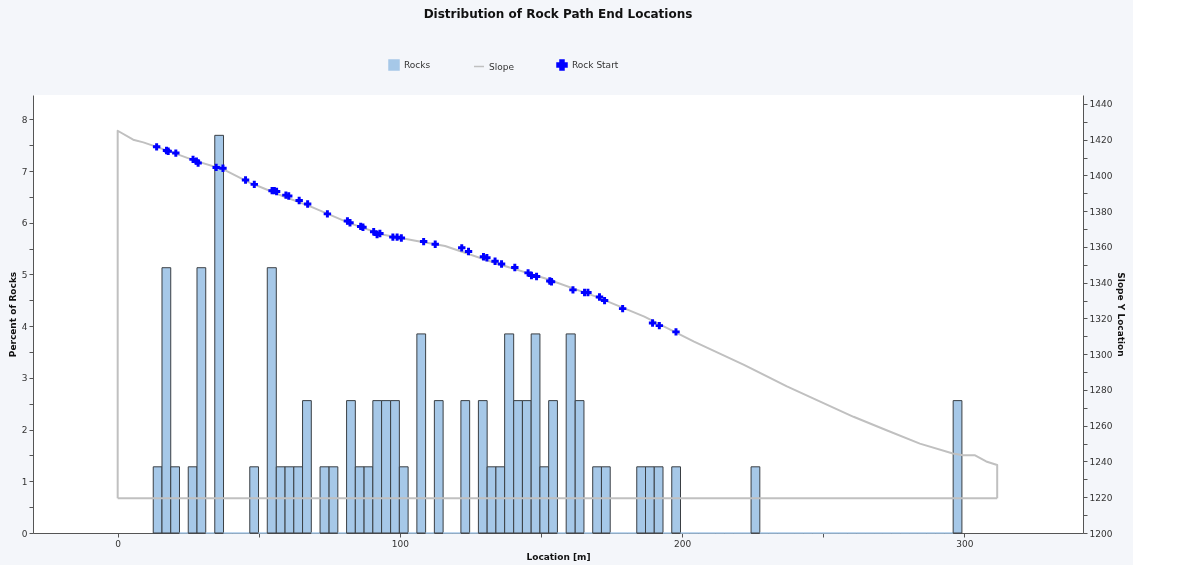 The image size is (1180, 587). What do you see at coordinates (965, 543) in the screenshot?
I see `x-tick-label: 300` at bounding box center [965, 543].